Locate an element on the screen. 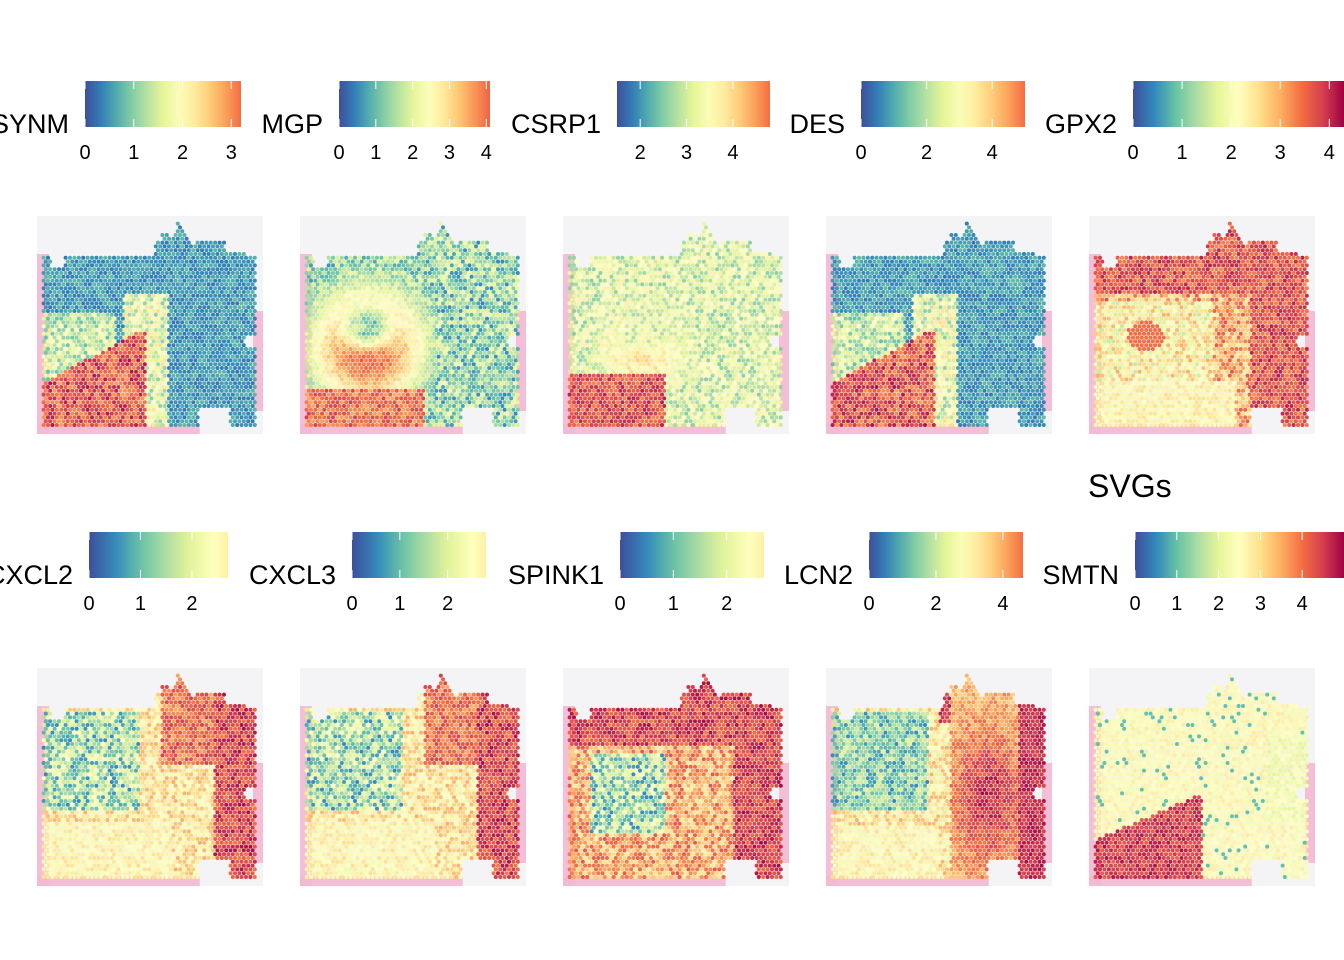  spots-synm is located at coordinates (149, 324).